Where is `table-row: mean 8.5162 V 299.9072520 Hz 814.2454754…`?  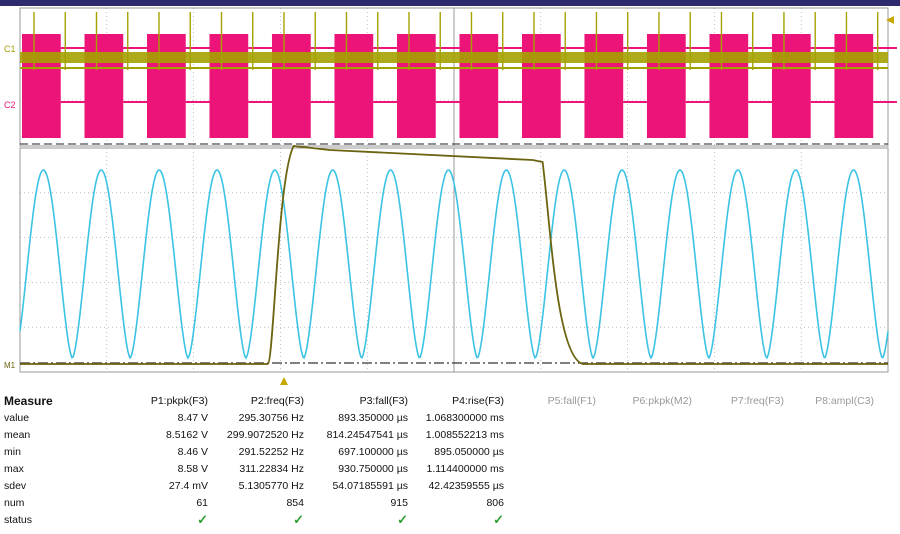
table-row: mean 8.5162 V 299.9072520 Hz 814.2454754… is located at coordinates (439, 434).